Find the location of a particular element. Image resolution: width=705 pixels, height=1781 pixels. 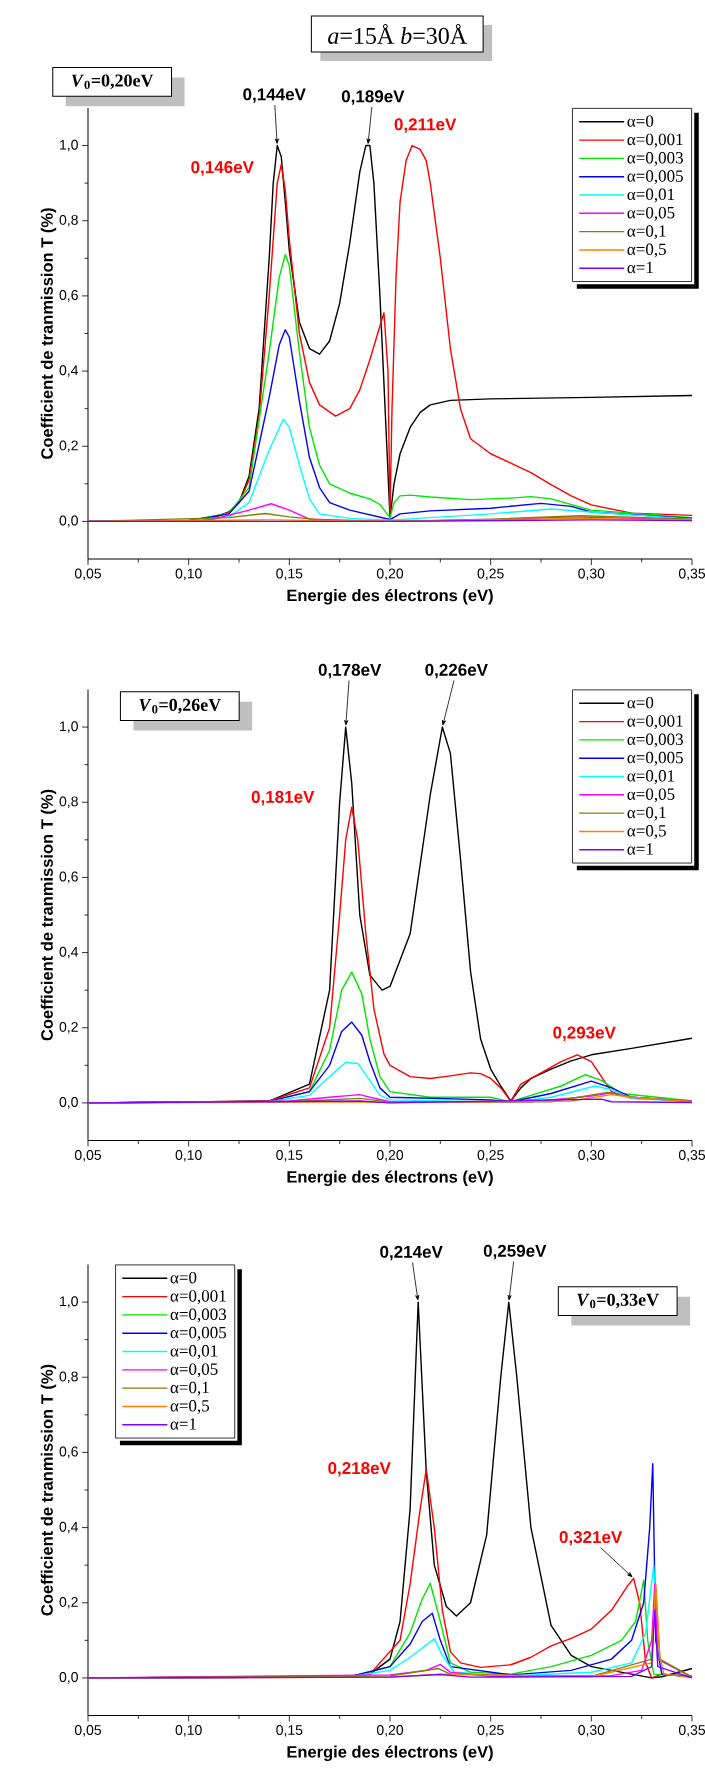

annotation: 0,189eV is located at coordinates (373, 97).